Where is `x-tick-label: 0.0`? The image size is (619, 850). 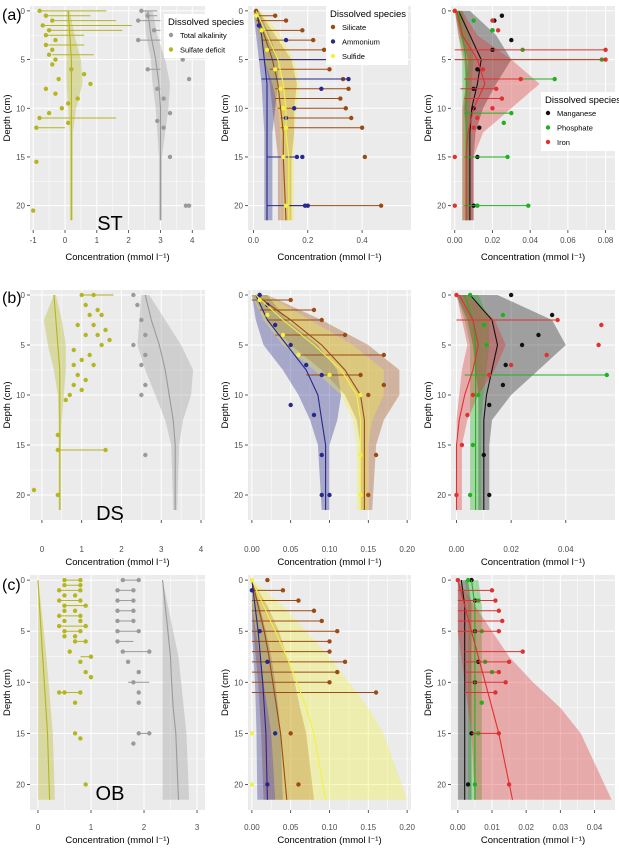
x-tick-label: 0.0 is located at coordinates (254, 240).